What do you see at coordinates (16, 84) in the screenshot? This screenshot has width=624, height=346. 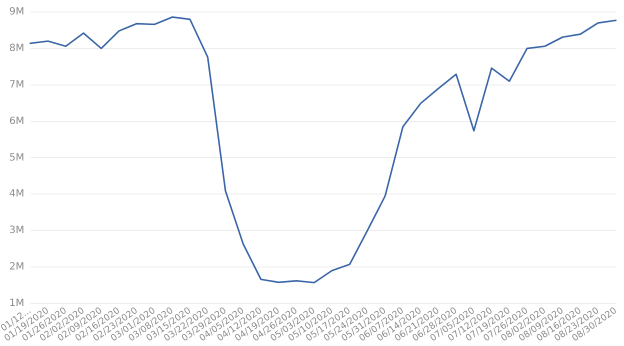 I see `y-tick-label: 7M` at bounding box center [16, 84].